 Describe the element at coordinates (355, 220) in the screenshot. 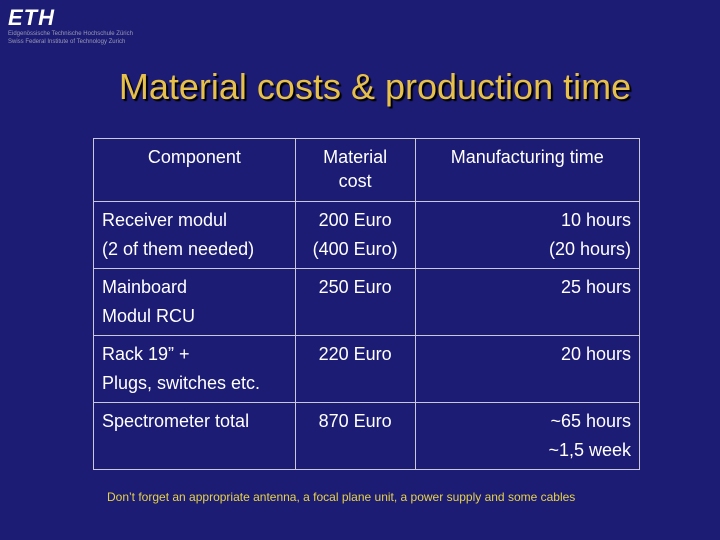

I see `cell-text: 200 Euro` at that location.